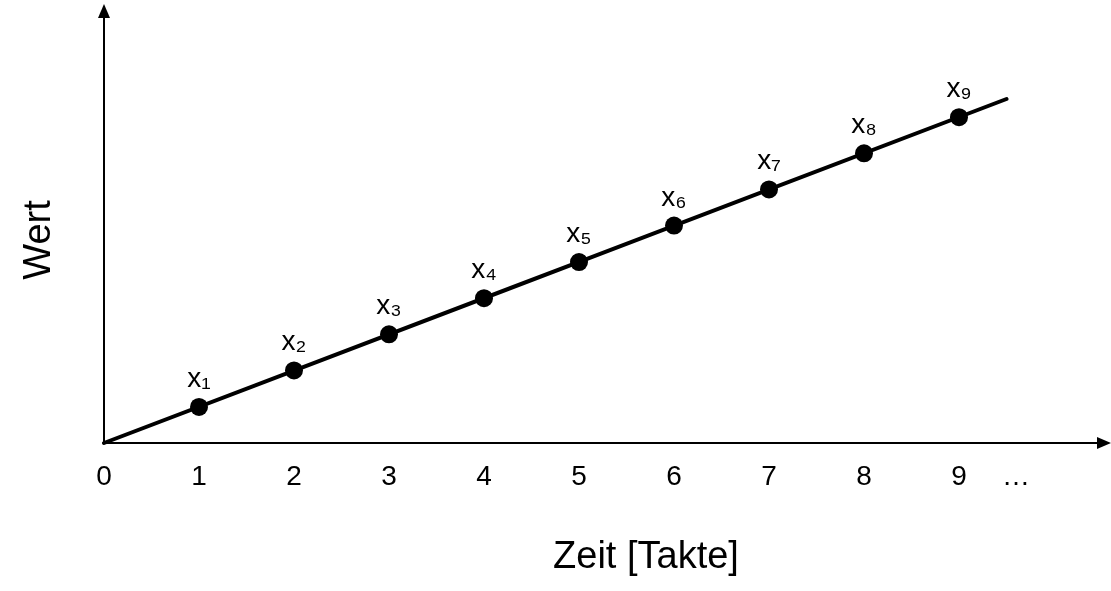  Describe the element at coordinates (294, 476) in the screenshot. I see `x-tick-label: 2` at that location.